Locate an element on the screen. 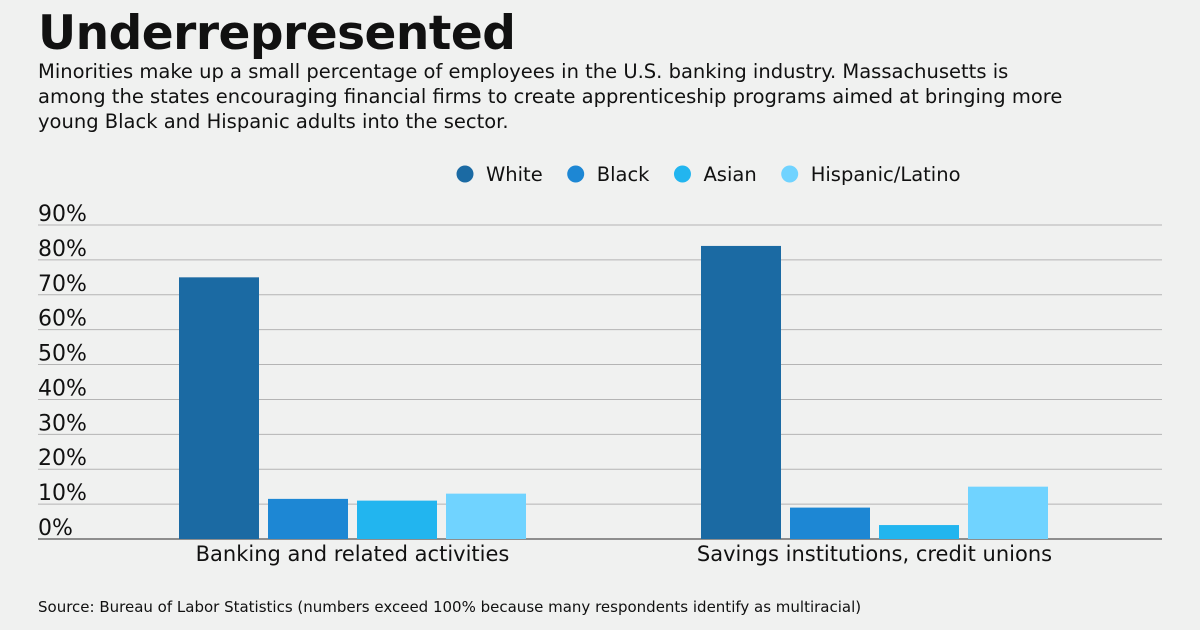 This screenshot has width=1200, height=630. x-category-label: Banking and related activities is located at coordinates (353, 554).